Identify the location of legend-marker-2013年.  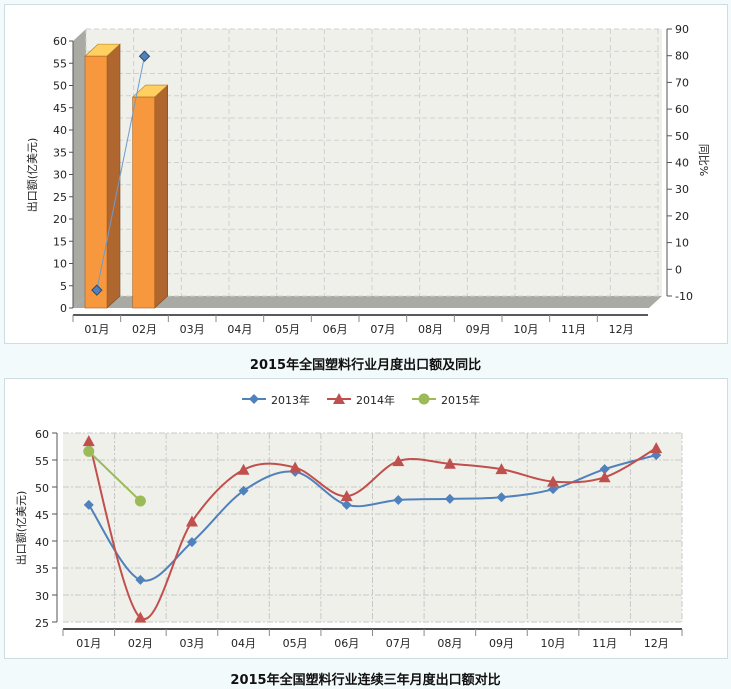
(254, 399).